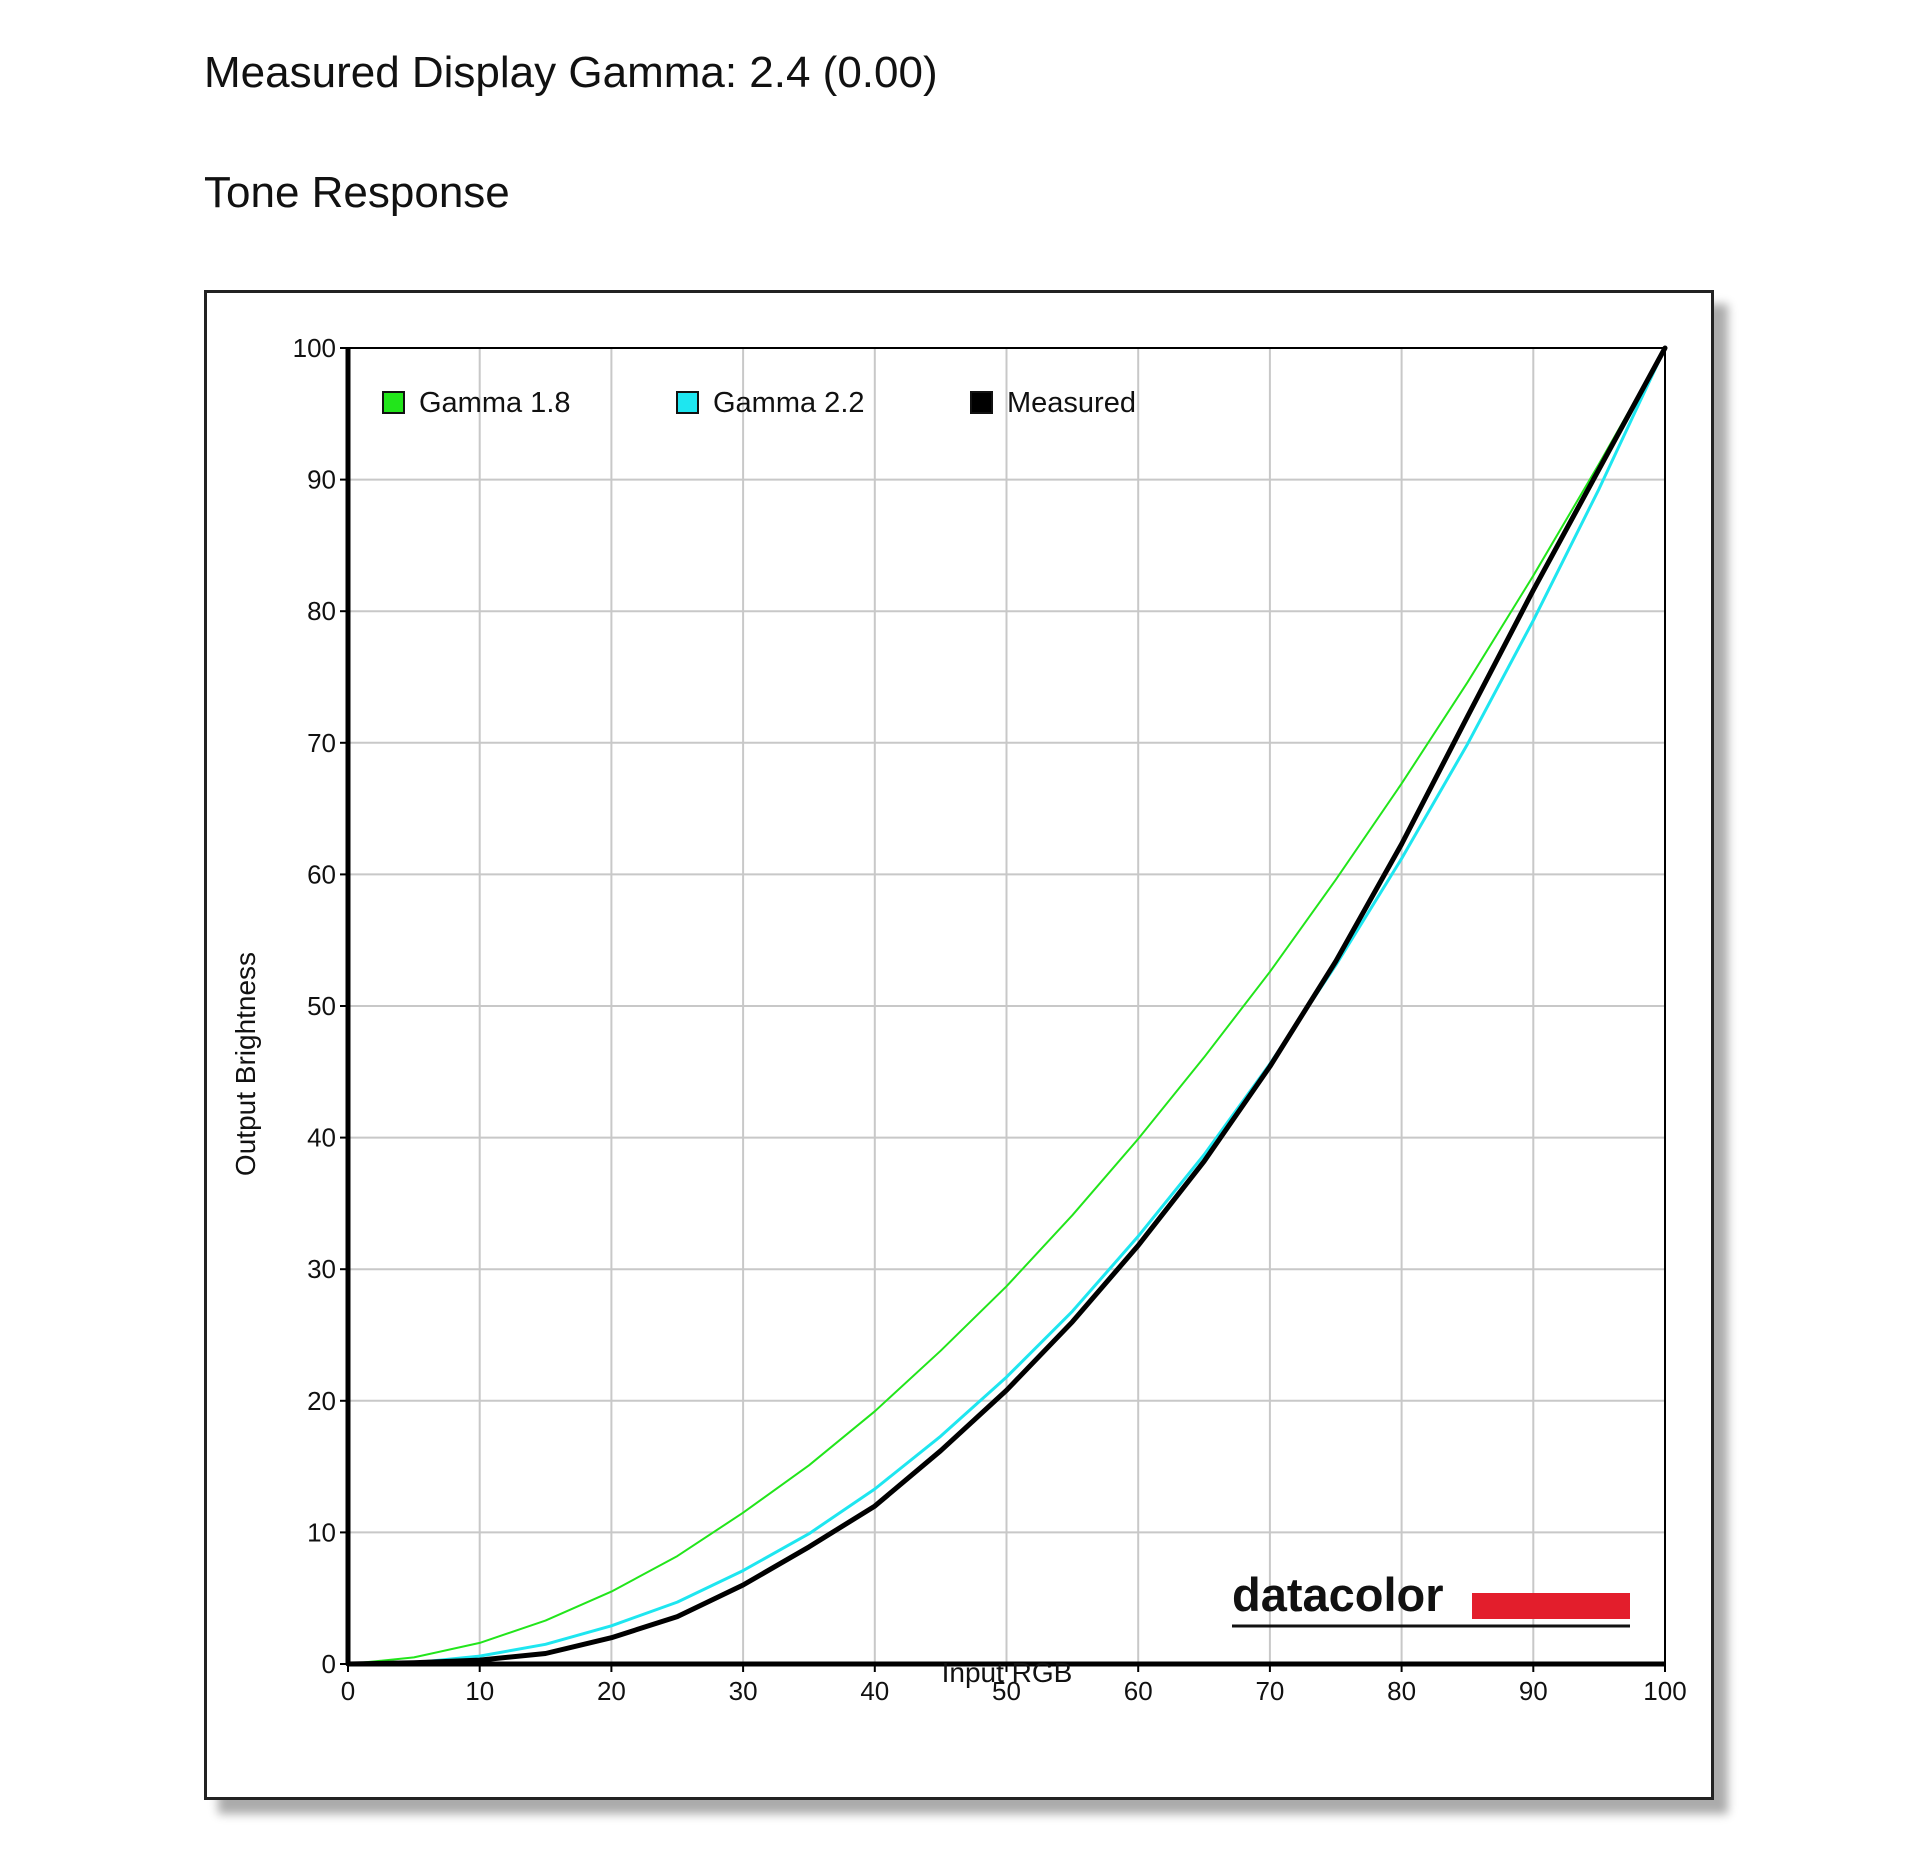  What do you see at coordinates (321, 1401) in the screenshot?
I see `y-tick-label-20: 20` at bounding box center [321, 1401].